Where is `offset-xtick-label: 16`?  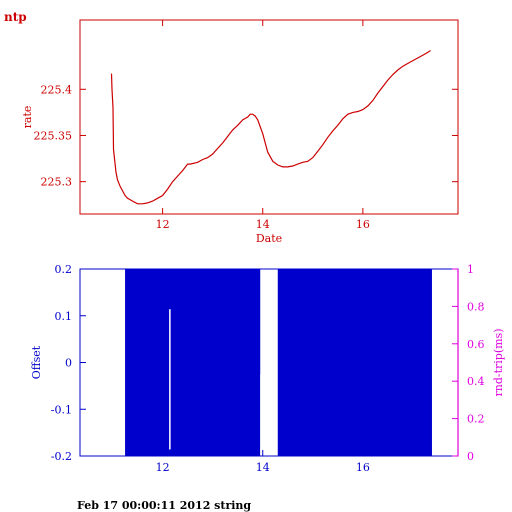 offset-xtick-label: 16 is located at coordinates (363, 467).